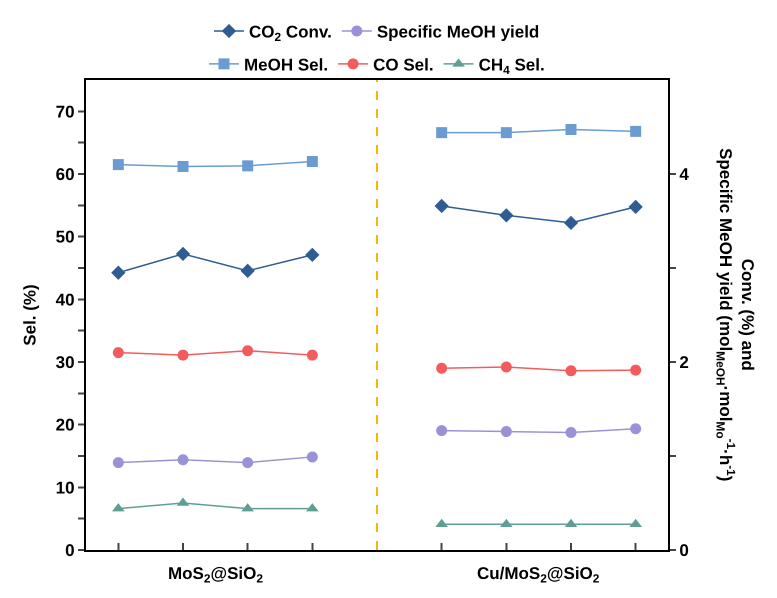  What do you see at coordinates (65, 488) in the screenshot?
I see `y-tick-label: 10` at bounding box center [65, 488].